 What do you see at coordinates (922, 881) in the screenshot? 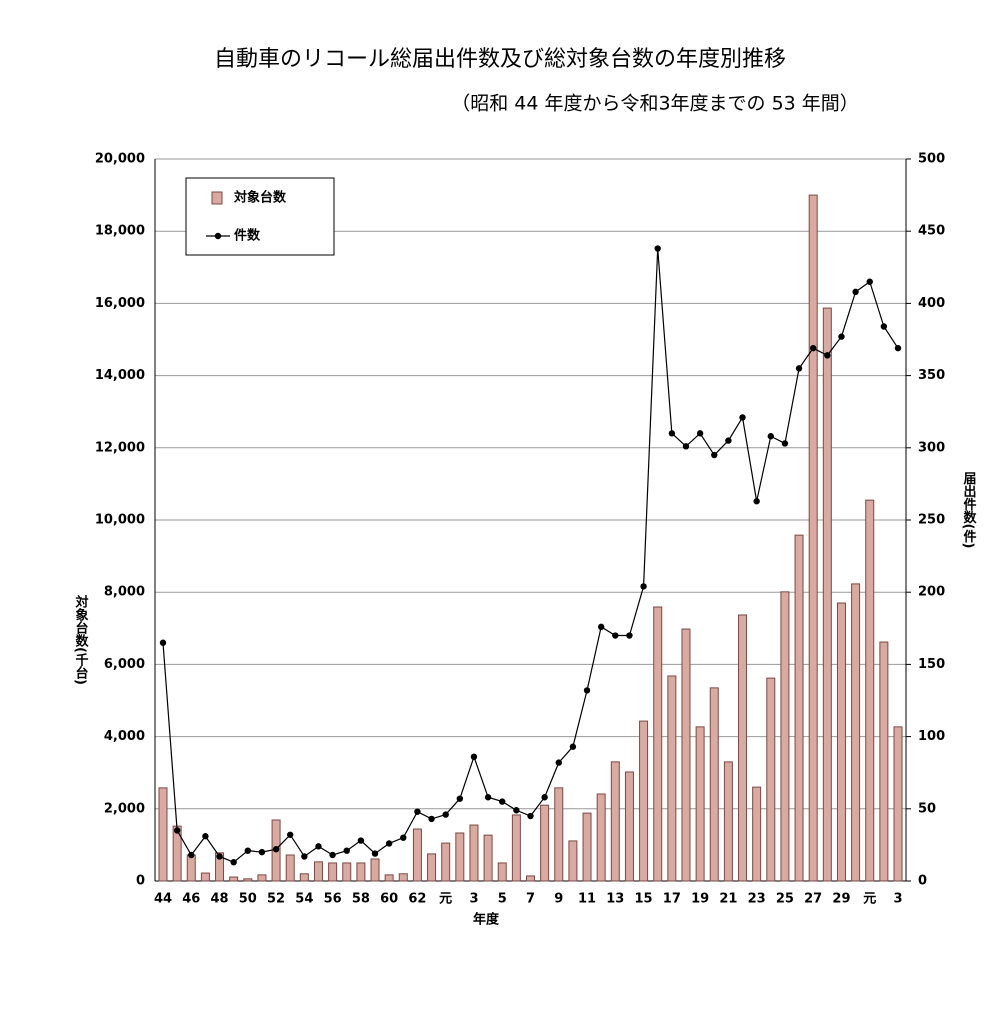
I see `y2-tick-label: 0` at bounding box center [922, 881].